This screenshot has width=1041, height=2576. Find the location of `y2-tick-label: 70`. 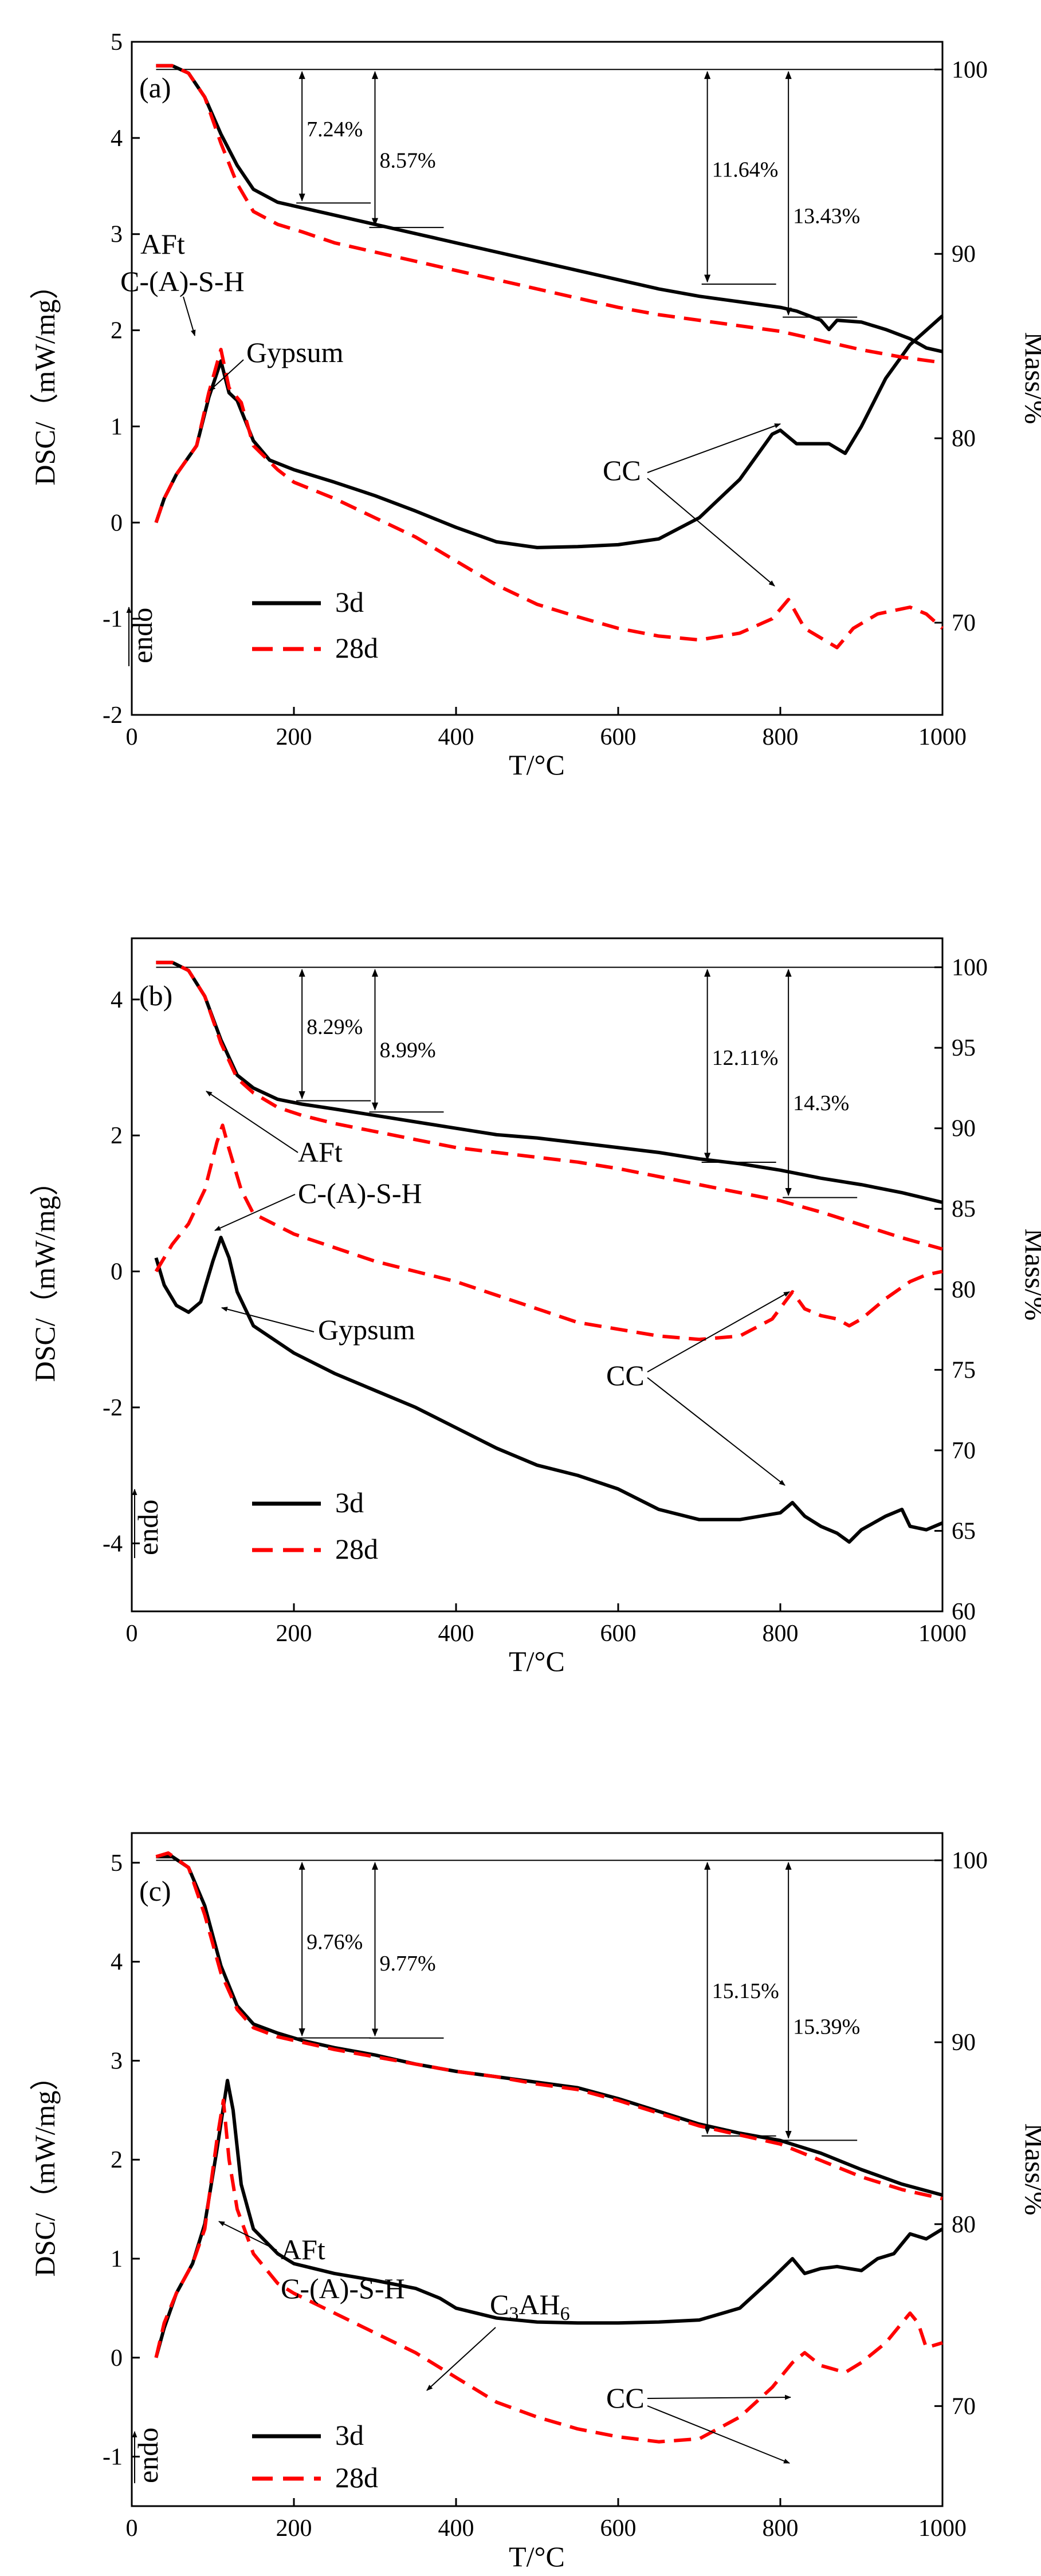

y2-tick-label: 70 is located at coordinates (964, 623).